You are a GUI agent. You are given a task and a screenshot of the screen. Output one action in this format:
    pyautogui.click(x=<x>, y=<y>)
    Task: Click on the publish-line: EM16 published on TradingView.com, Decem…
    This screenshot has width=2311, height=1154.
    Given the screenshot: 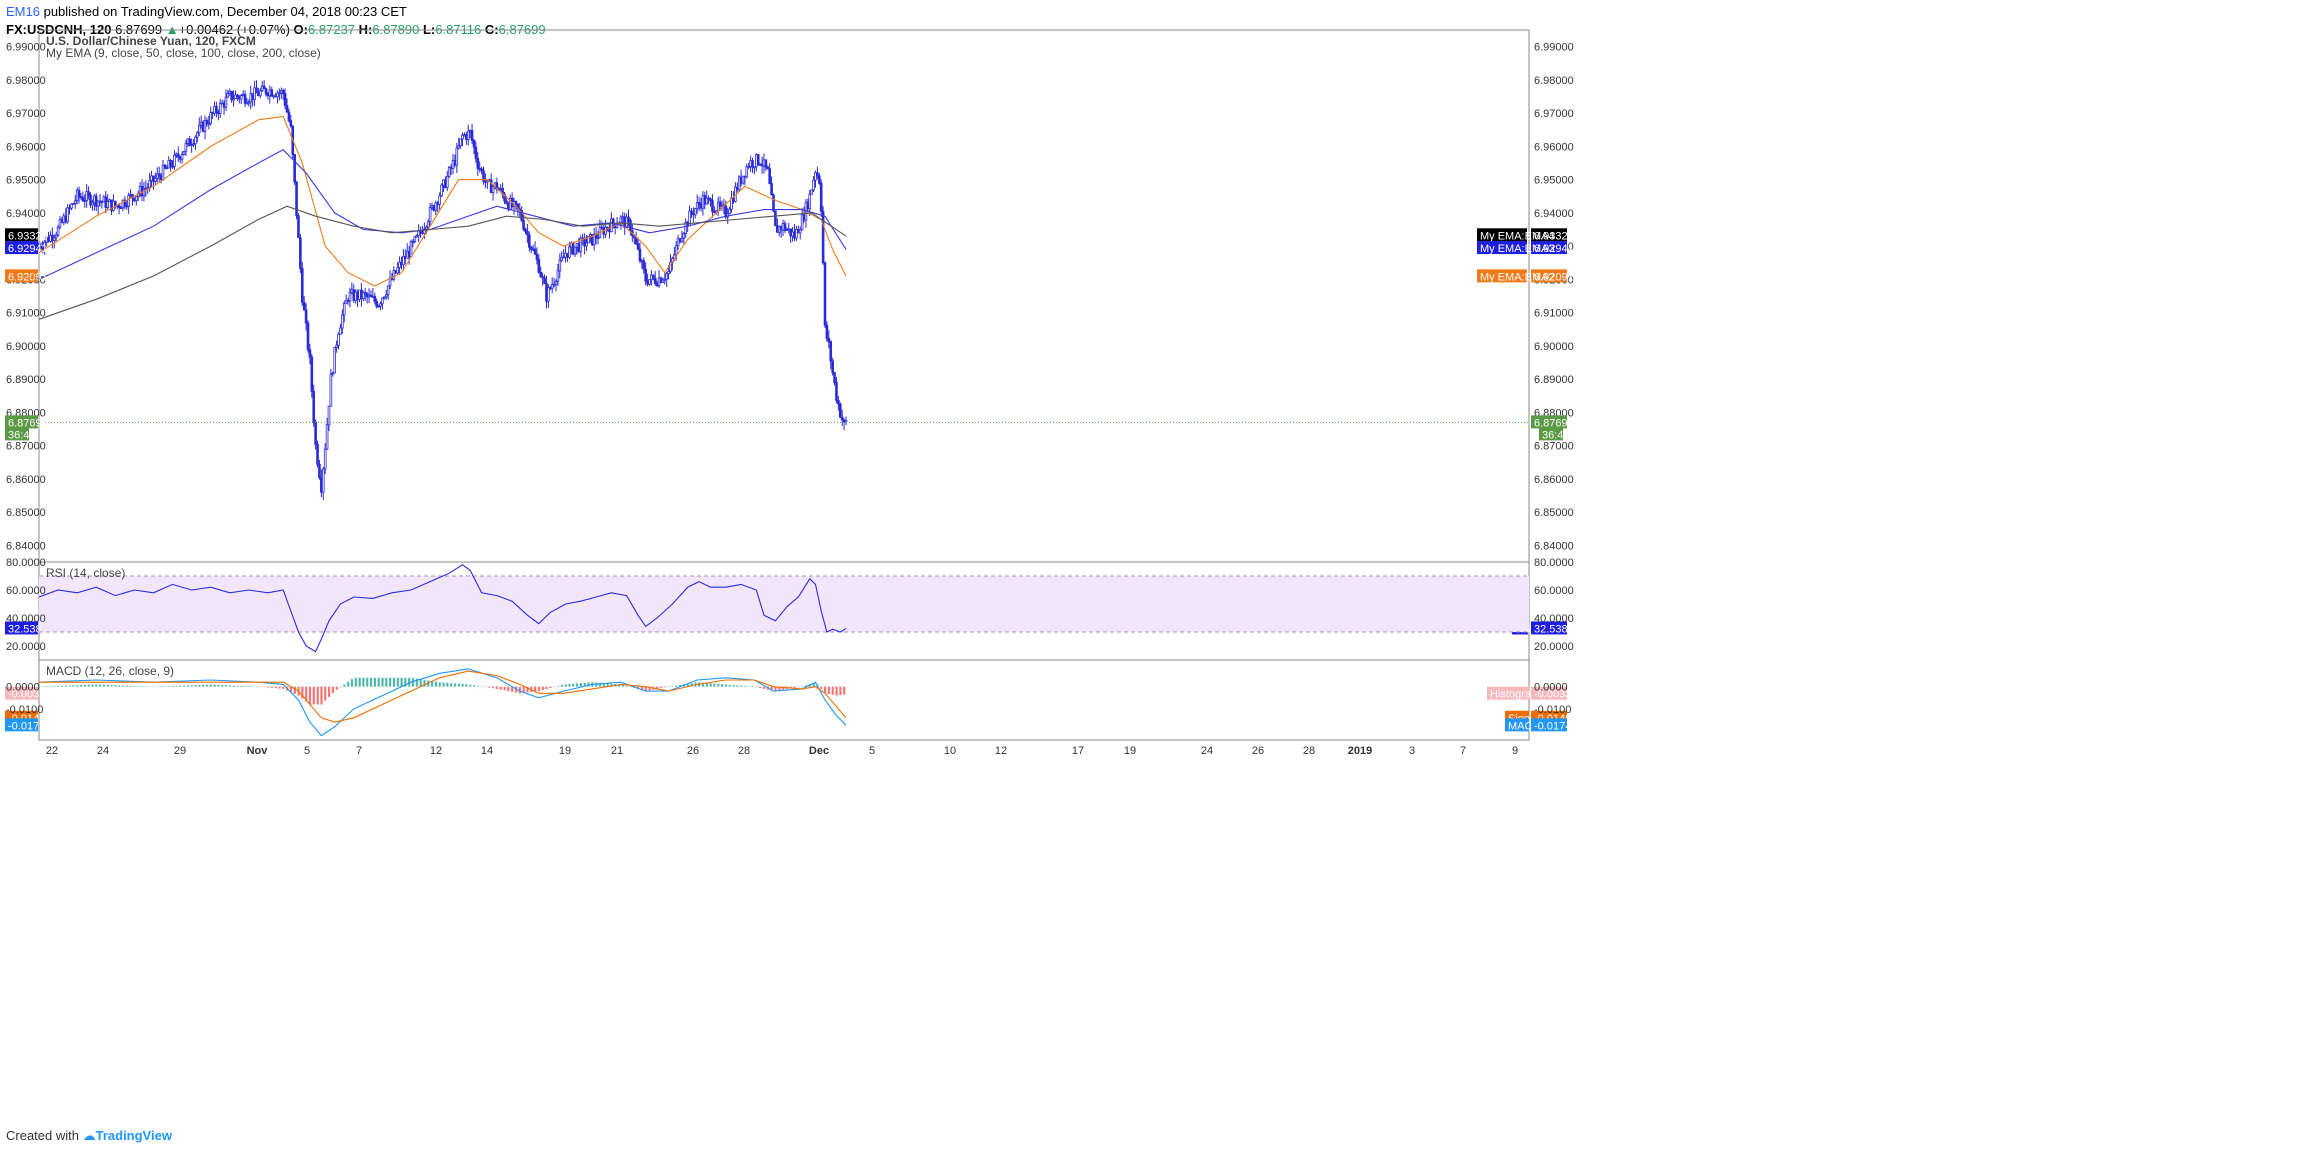 What is the action you would take?
    pyautogui.click(x=276, y=12)
    